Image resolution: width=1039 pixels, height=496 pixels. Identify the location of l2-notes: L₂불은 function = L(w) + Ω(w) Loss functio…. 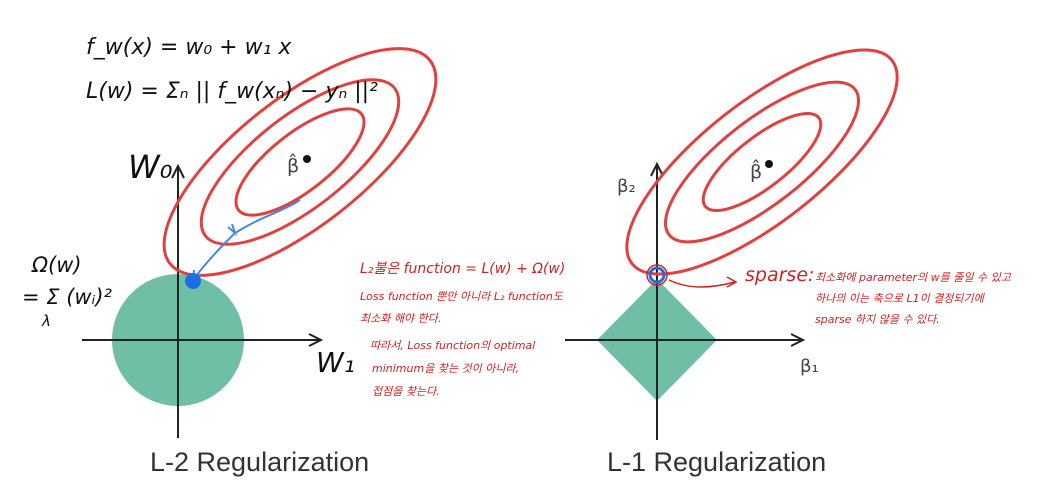
(462, 329).